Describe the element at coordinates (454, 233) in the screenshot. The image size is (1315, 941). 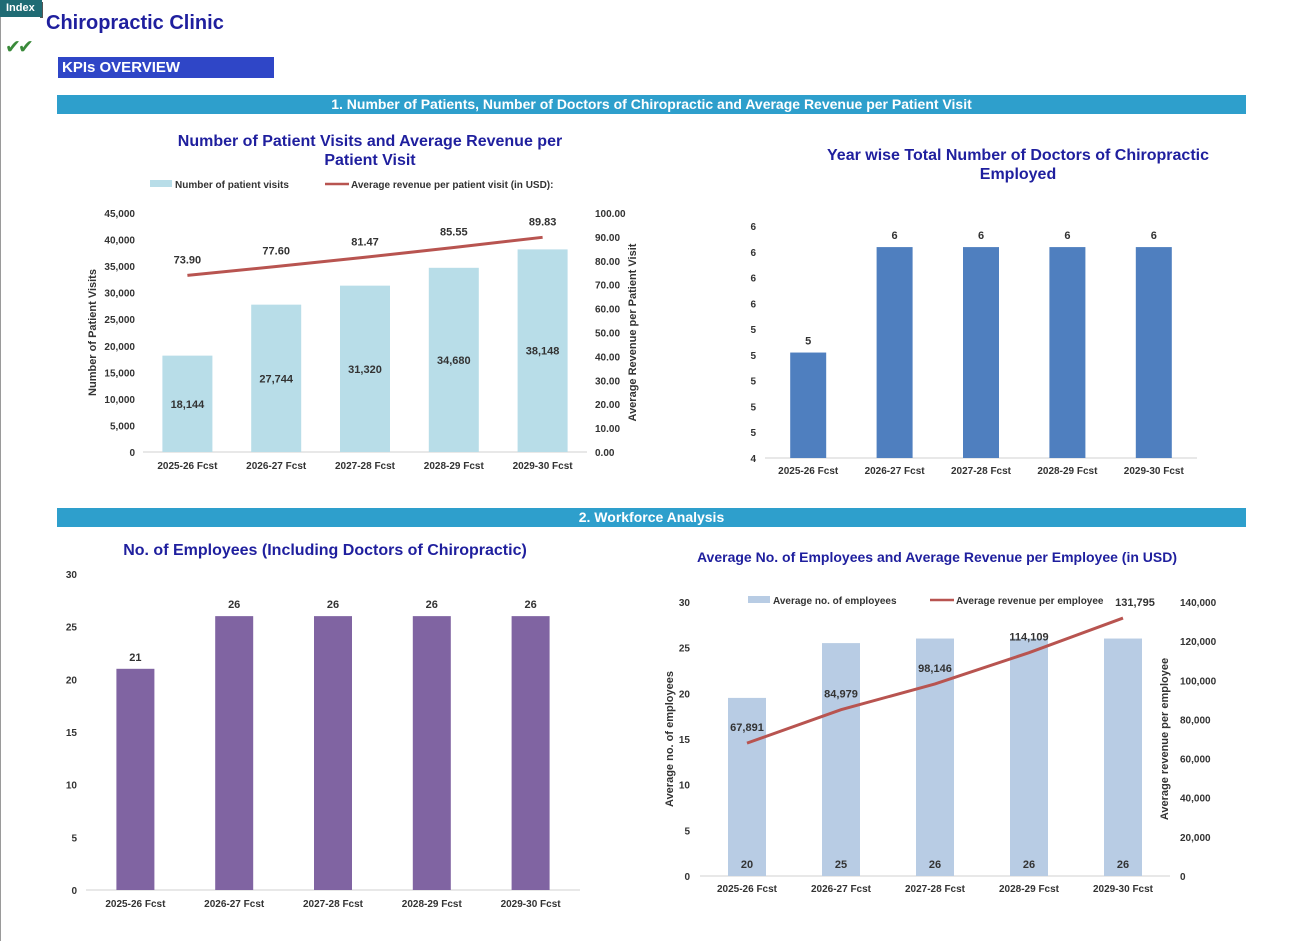
I see `line-data-label: 85.55` at that location.